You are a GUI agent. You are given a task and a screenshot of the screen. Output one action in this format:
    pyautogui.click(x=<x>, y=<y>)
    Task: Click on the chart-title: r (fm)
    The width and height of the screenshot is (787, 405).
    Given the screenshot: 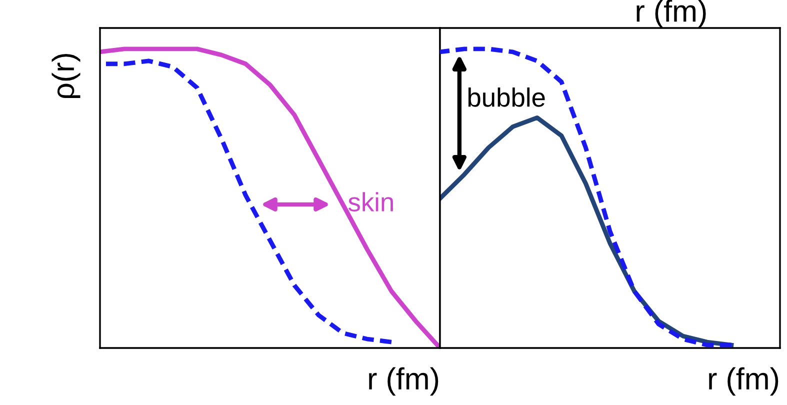 What is the action you would take?
    pyautogui.click(x=671, y=14)
    